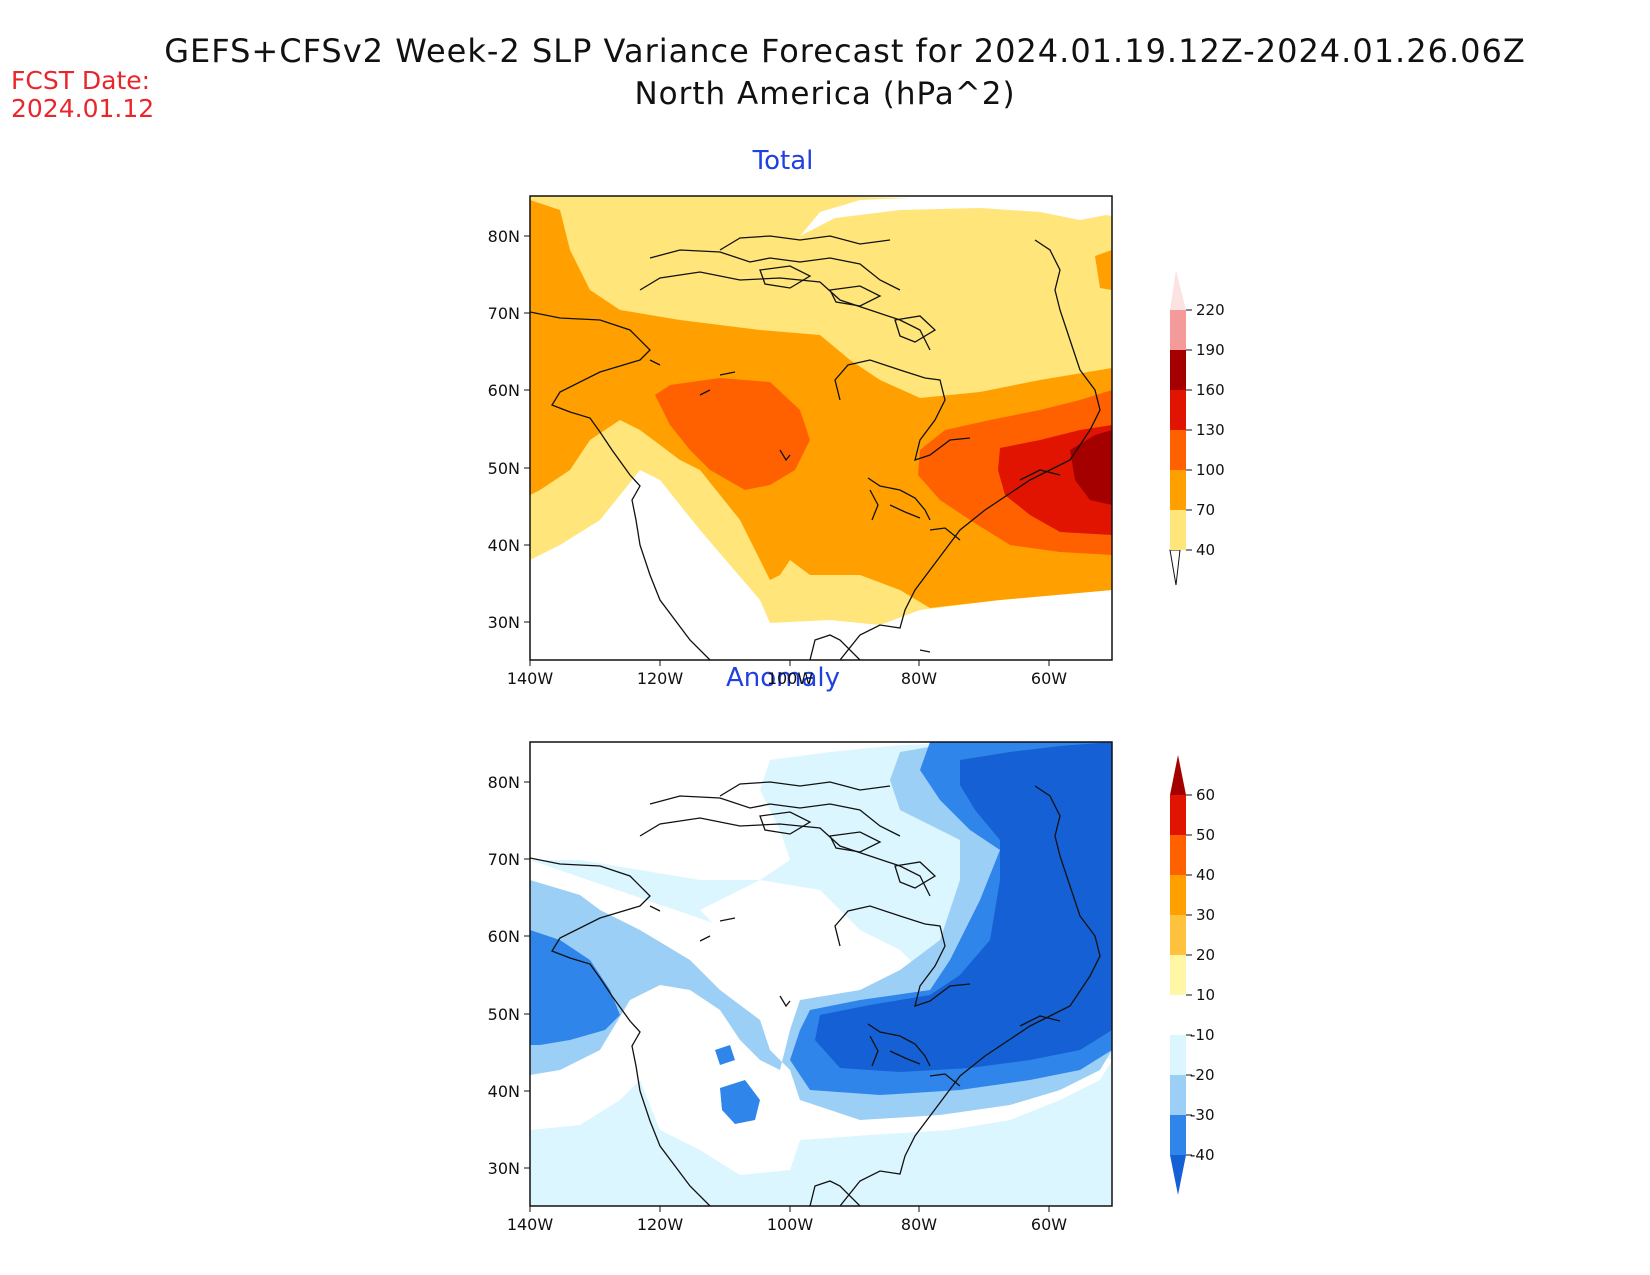  What do you see at coordinates (1178, 775) in the screenshot?
I see `anomaly-colorbar-high-triangle` at bounding box center [1178, 775].